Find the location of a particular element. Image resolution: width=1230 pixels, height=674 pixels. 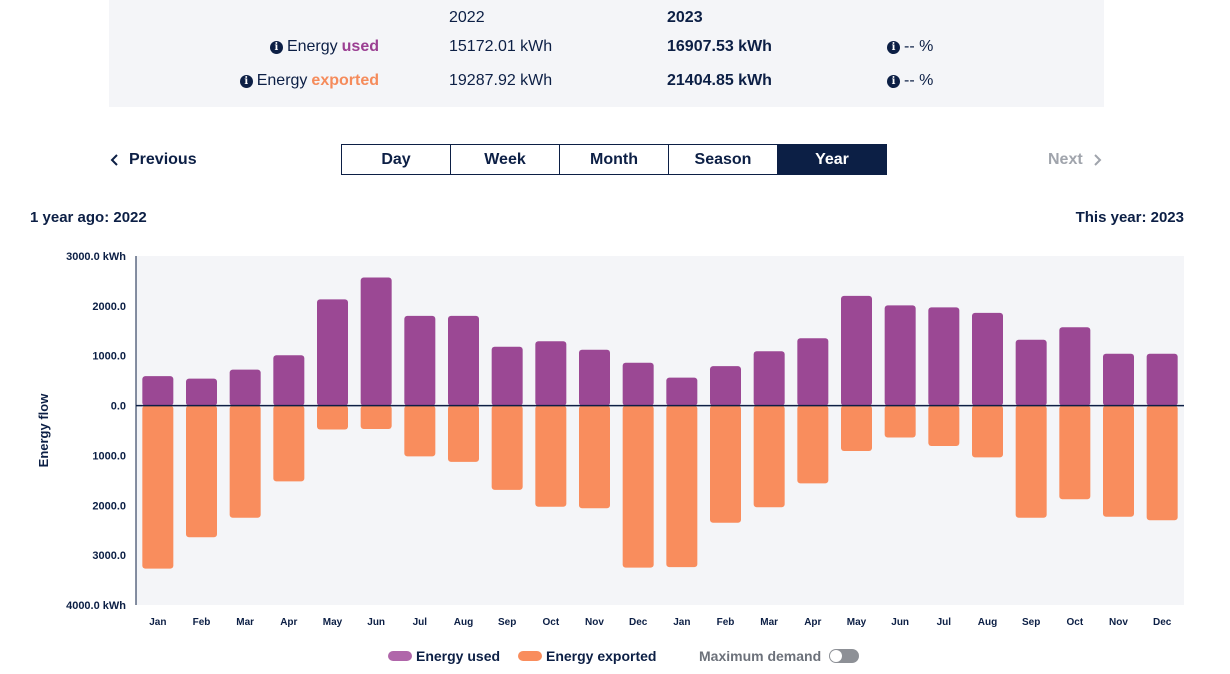

tab-week: Week is located at coordinates (505, 159).